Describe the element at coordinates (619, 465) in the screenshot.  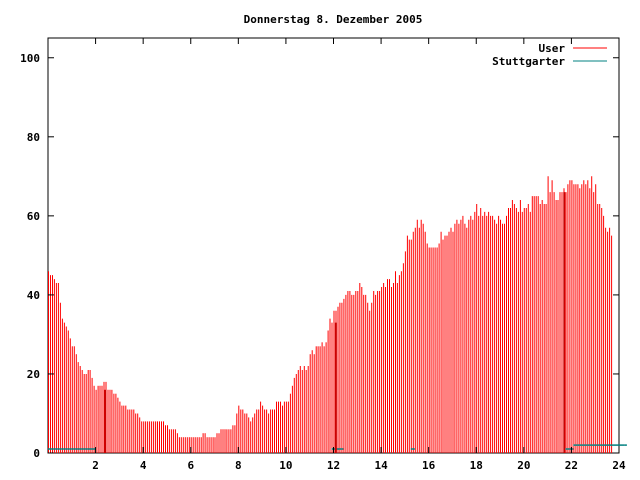
I see `x-tick-label: 24` at that location.